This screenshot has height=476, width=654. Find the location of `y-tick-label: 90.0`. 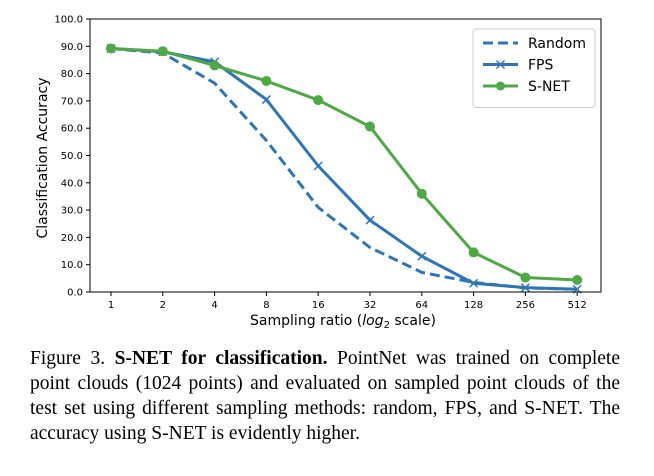

y-tick-label: 90.0 is located at coordinates (72, 47).